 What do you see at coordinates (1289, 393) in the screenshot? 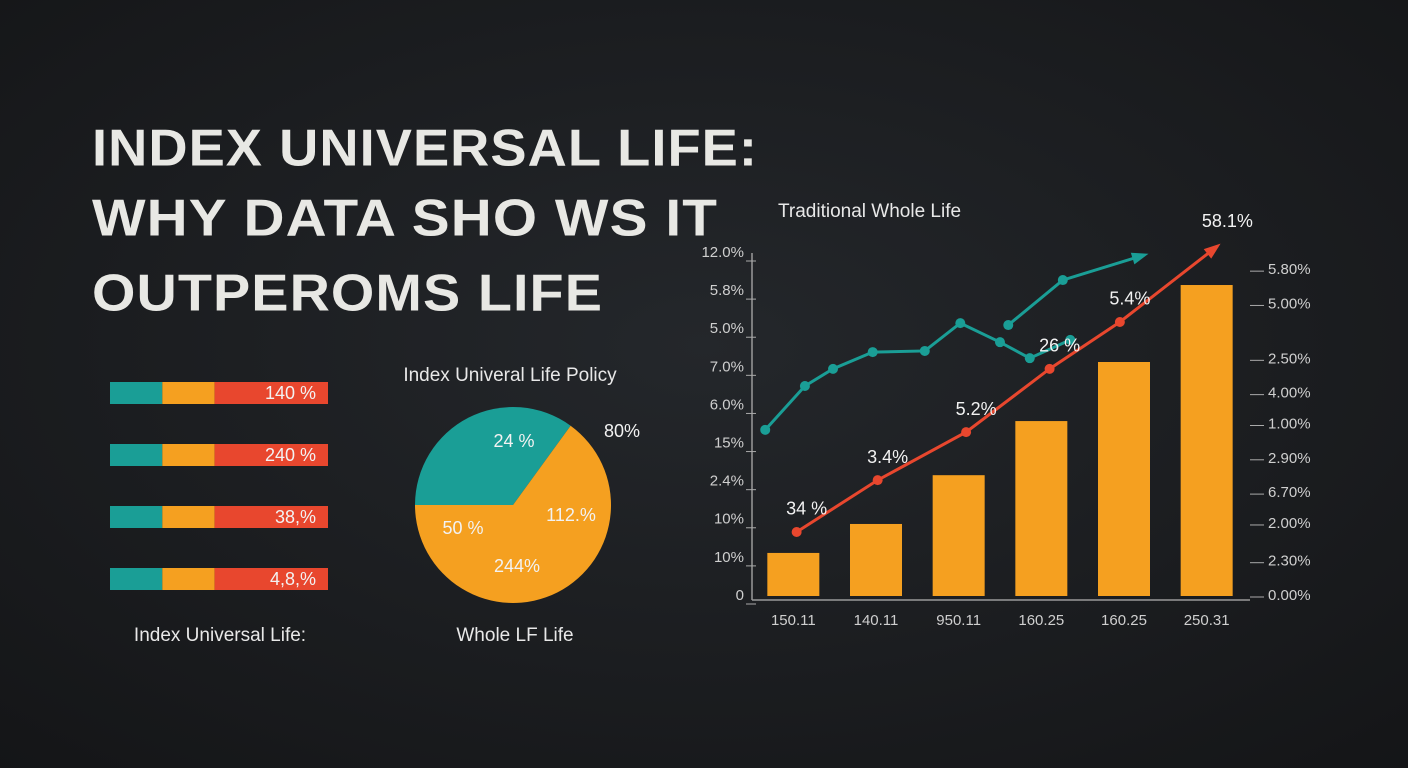
I see `y2-tick-label: 4.00%` at bounding box center [1289, 393].